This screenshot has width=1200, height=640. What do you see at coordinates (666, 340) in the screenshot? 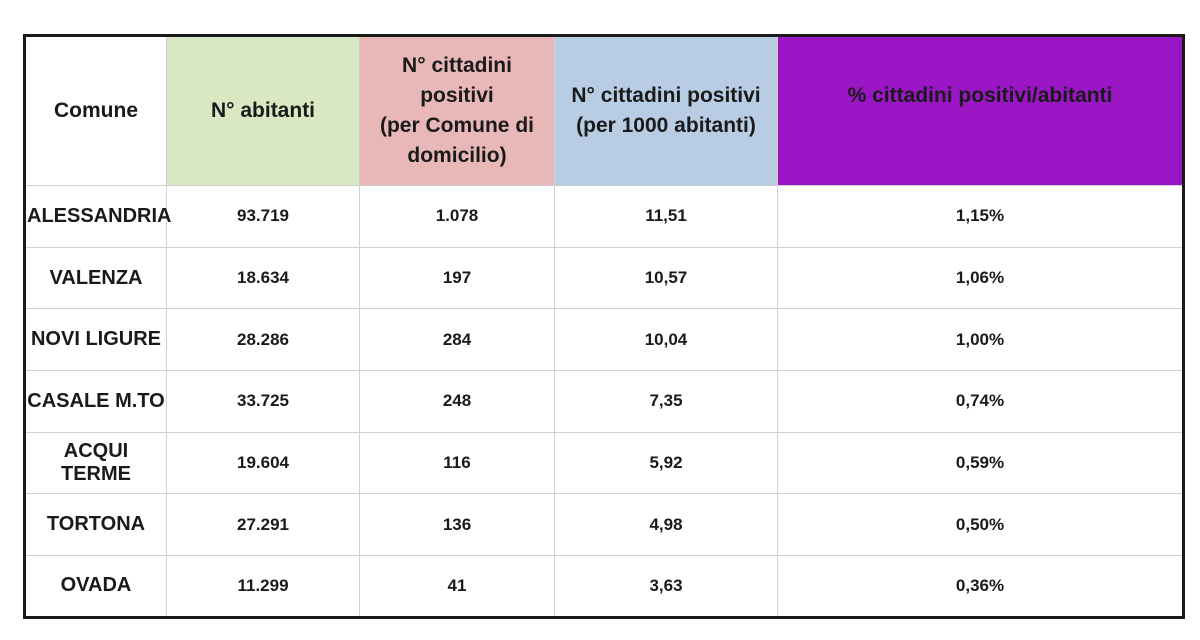
I see `cell-per-1000: 10,04` at bounding box center [666, 340].